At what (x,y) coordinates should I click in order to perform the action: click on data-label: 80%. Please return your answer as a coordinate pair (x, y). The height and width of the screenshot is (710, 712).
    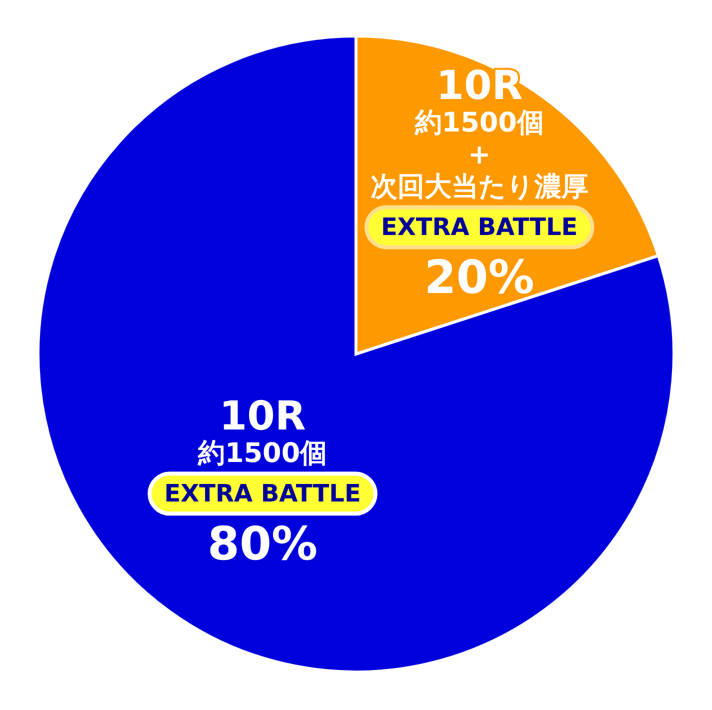
    Looking at the image, I should click on (262, 543).